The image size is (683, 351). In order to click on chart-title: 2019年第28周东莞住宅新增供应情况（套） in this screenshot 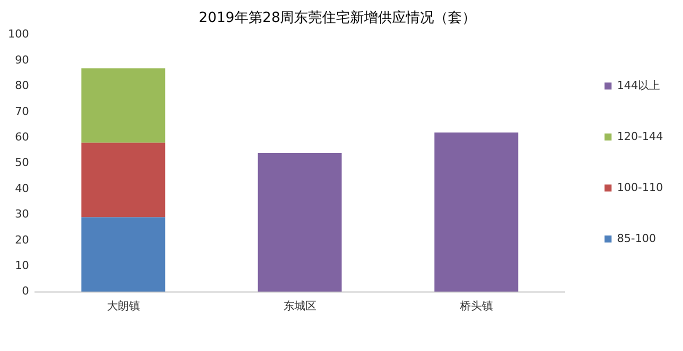, I will do `click(337, 18)`.